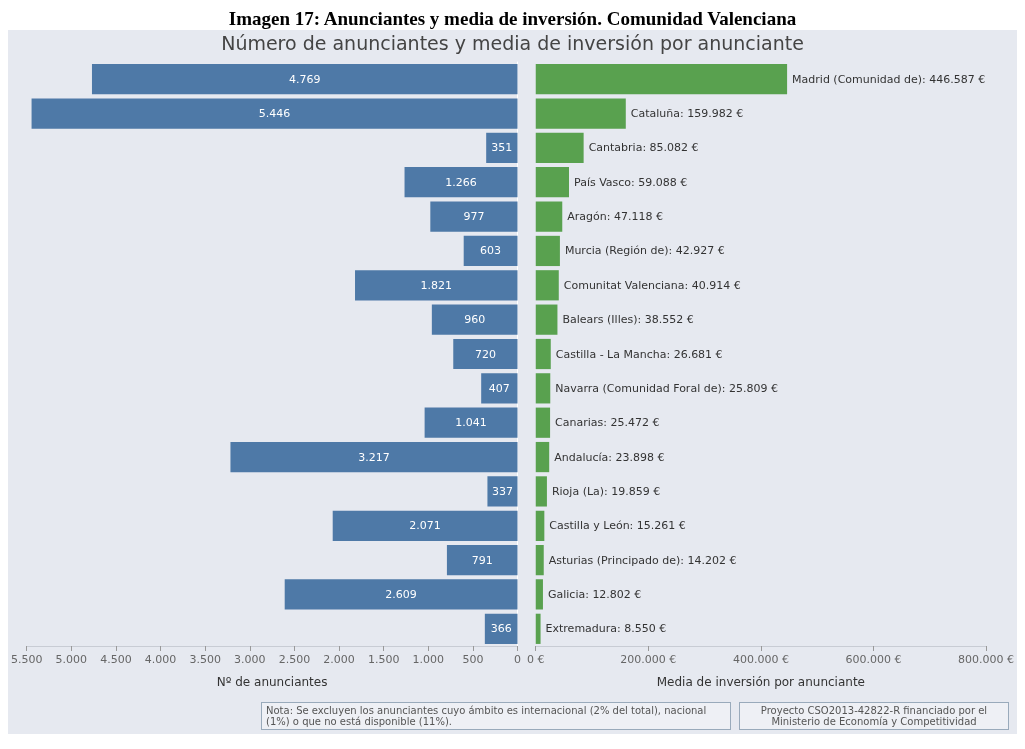 This screenshot has height=749, width=1025. Describe the element at coordinates (666, 388) in the screenshot. I see `data-label: Navarra (Comunidad Foral de): 25.809 €` at that location.